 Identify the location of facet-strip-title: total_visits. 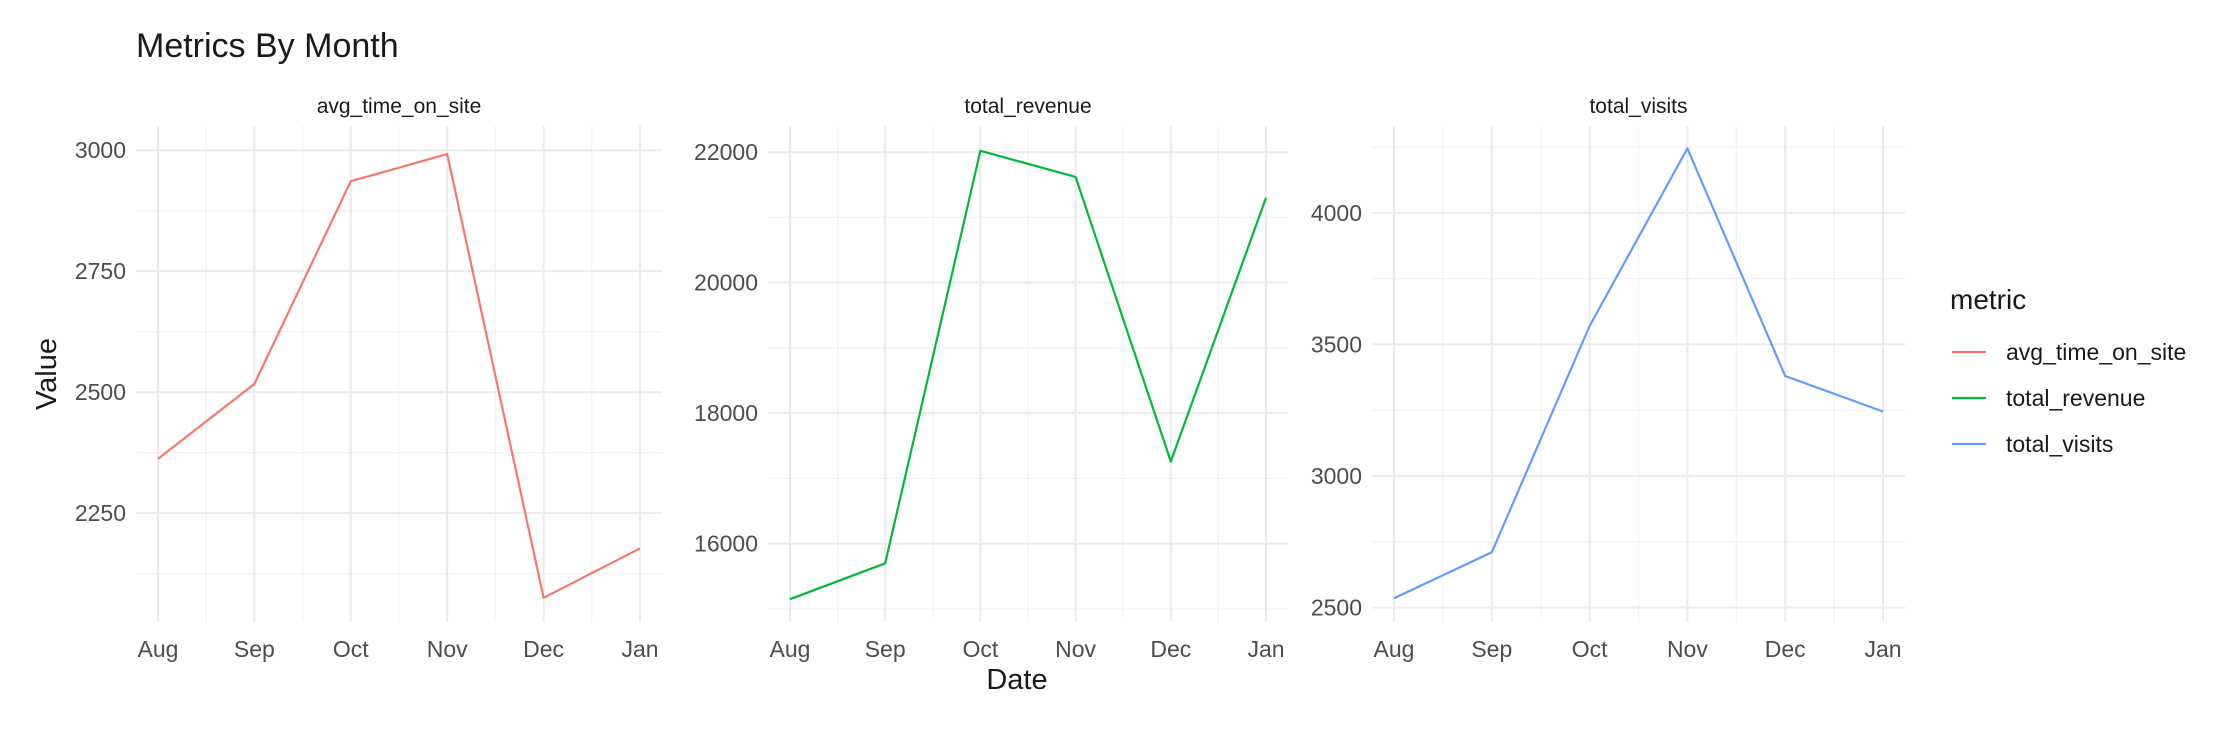
(1638, 106).